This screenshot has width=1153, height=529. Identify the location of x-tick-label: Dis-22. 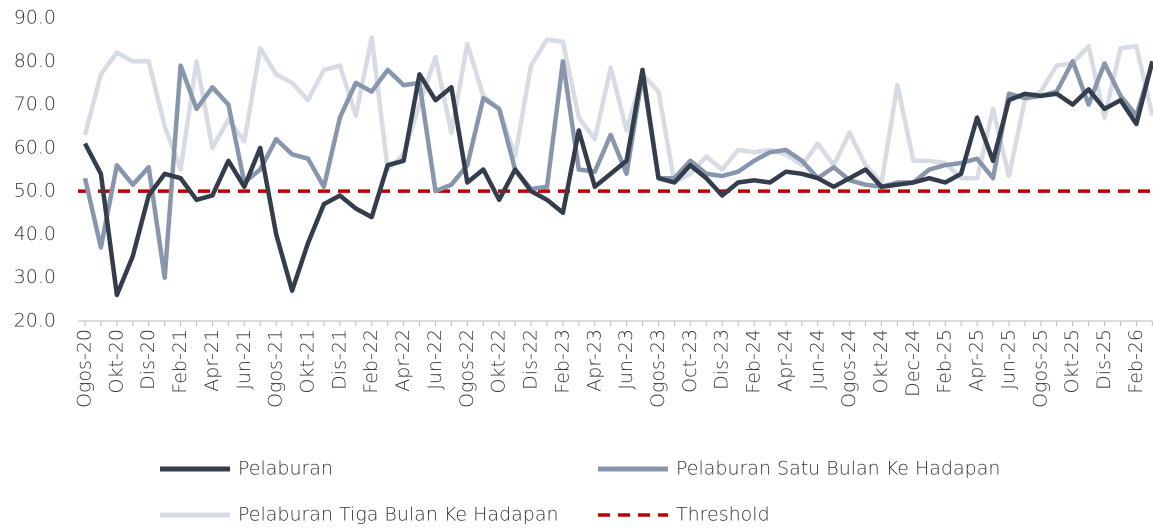
(531, 359).